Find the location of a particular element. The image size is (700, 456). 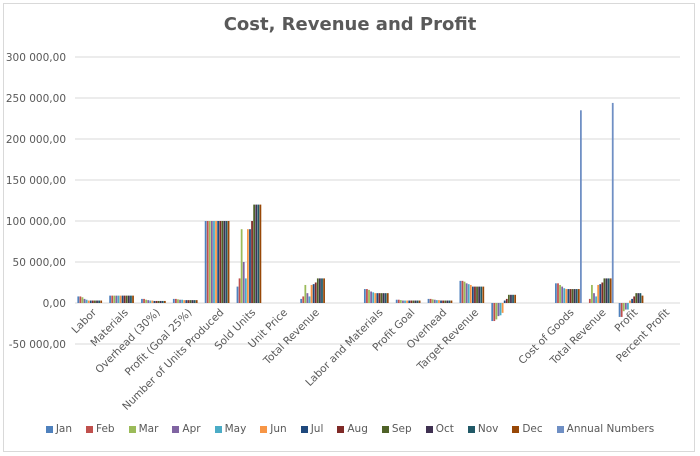

x-tick-label: Cost of Goods is located at coordinates (546, 337).